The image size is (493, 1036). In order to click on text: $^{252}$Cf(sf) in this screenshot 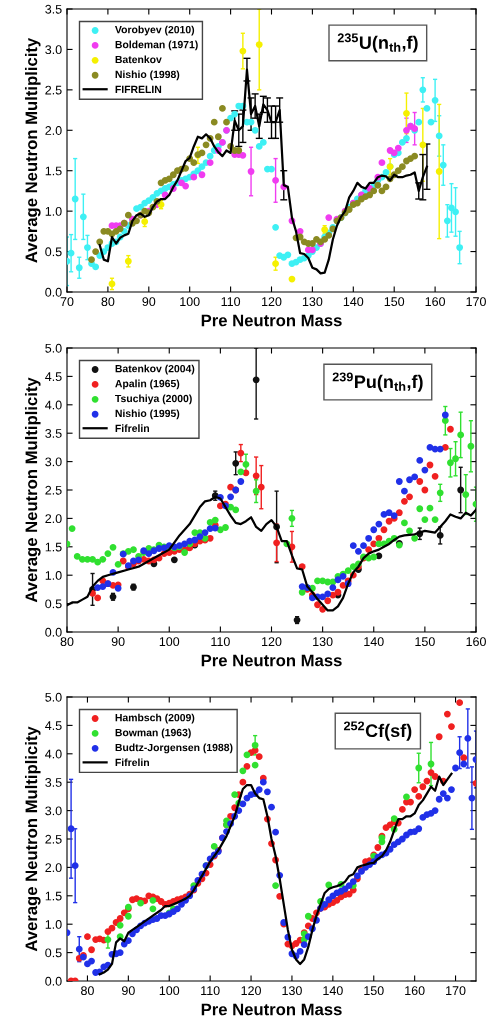, I will do `click(377, 731)`.